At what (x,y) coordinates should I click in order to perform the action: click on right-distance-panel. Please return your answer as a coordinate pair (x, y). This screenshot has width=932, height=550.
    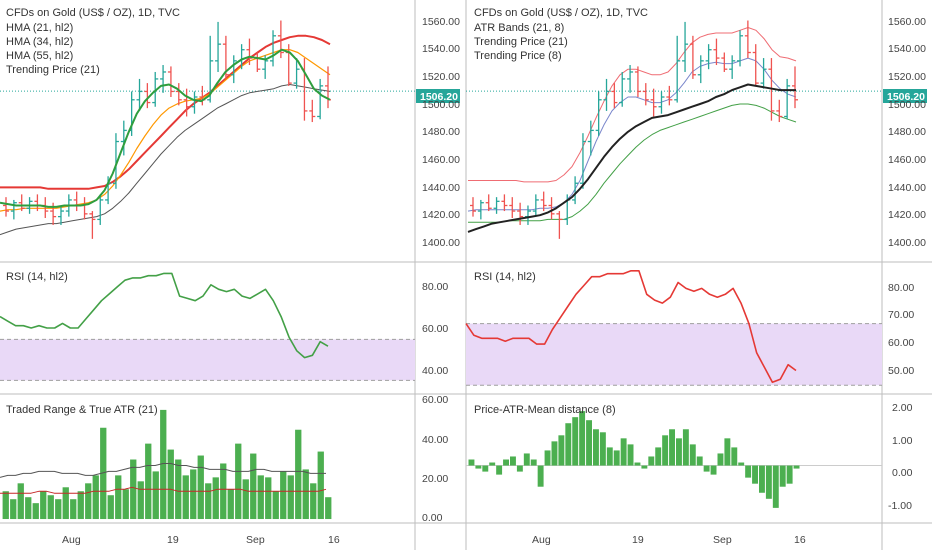
    Looking at the image, I should click on (674, 459).